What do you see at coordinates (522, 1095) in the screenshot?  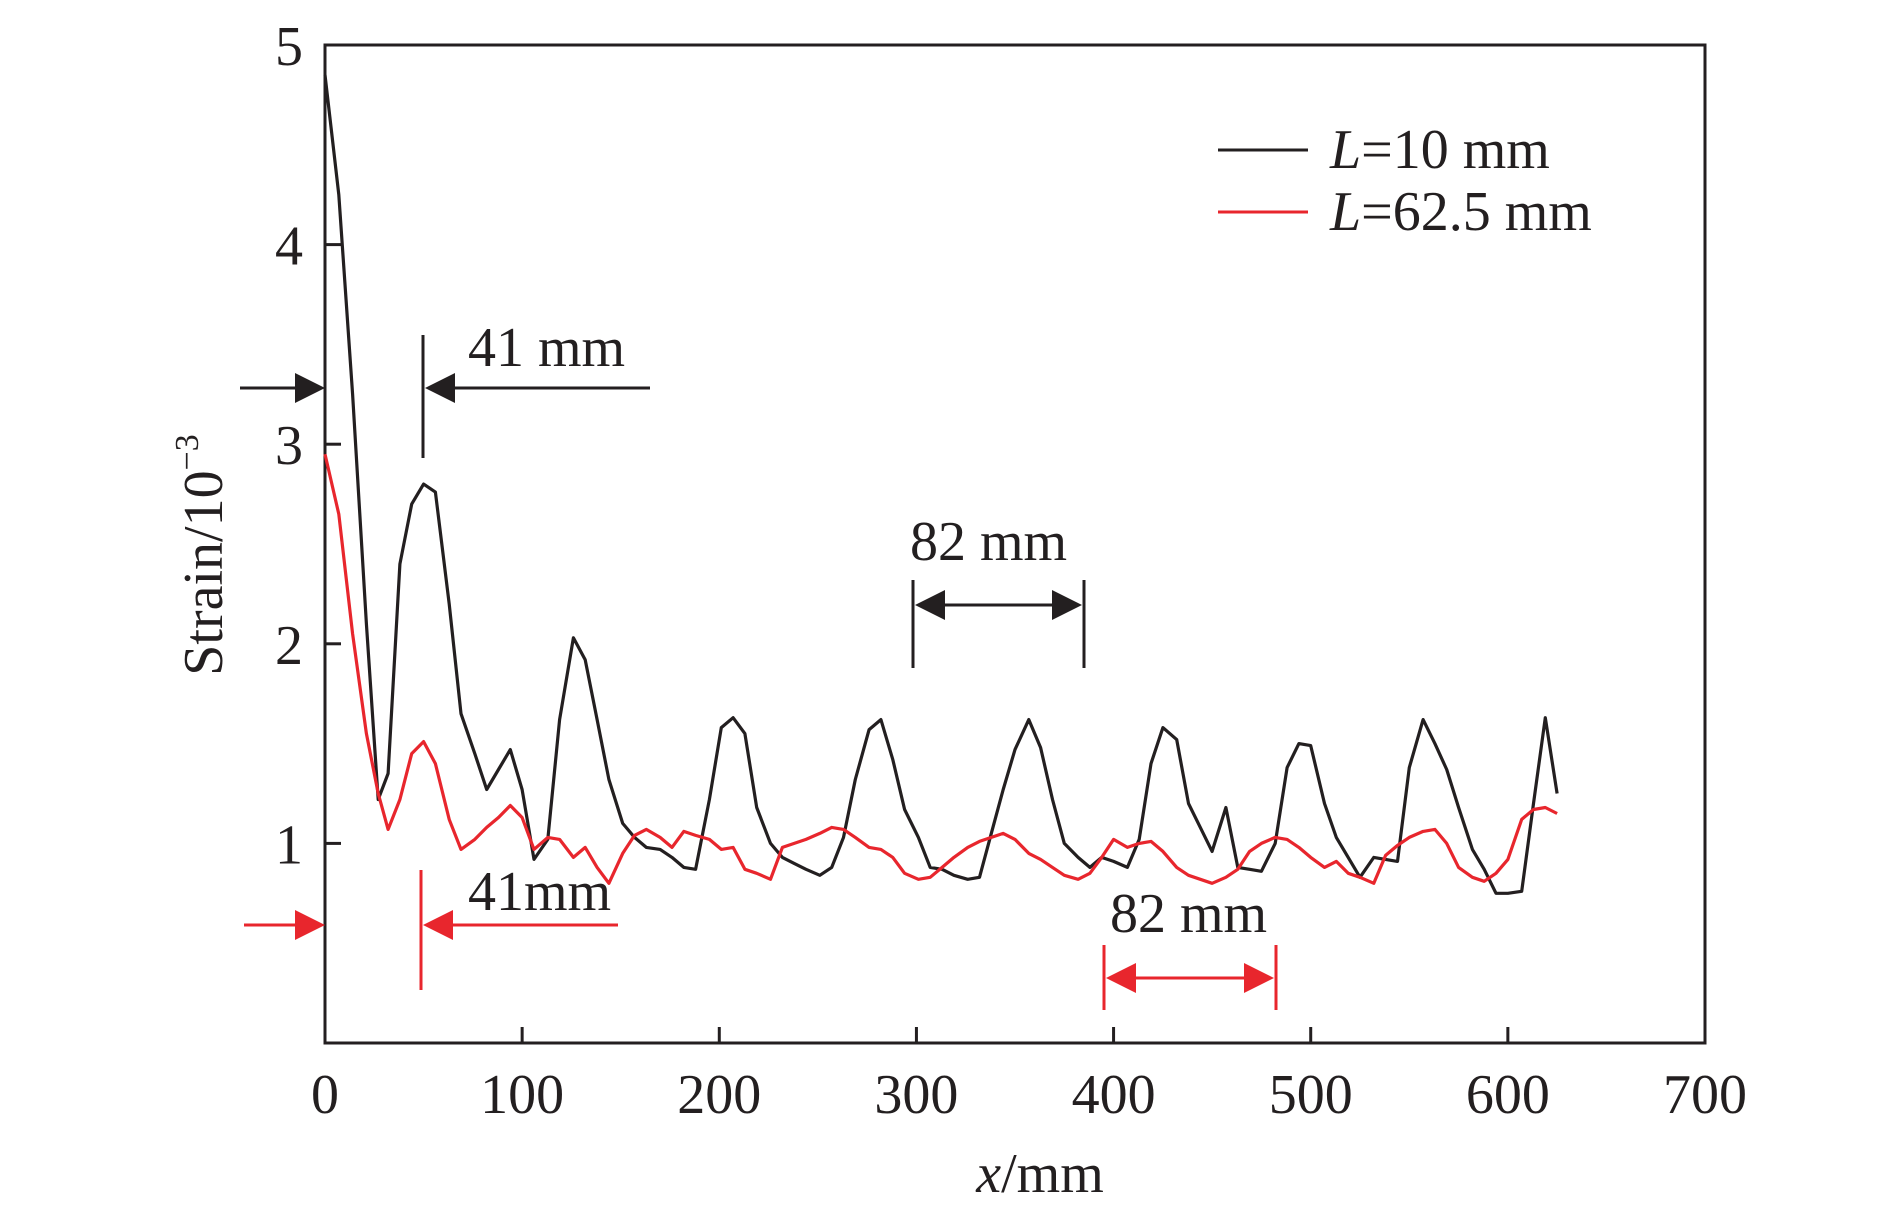 I see `x-tick-label: 100` at bounding box center [522, 1095].